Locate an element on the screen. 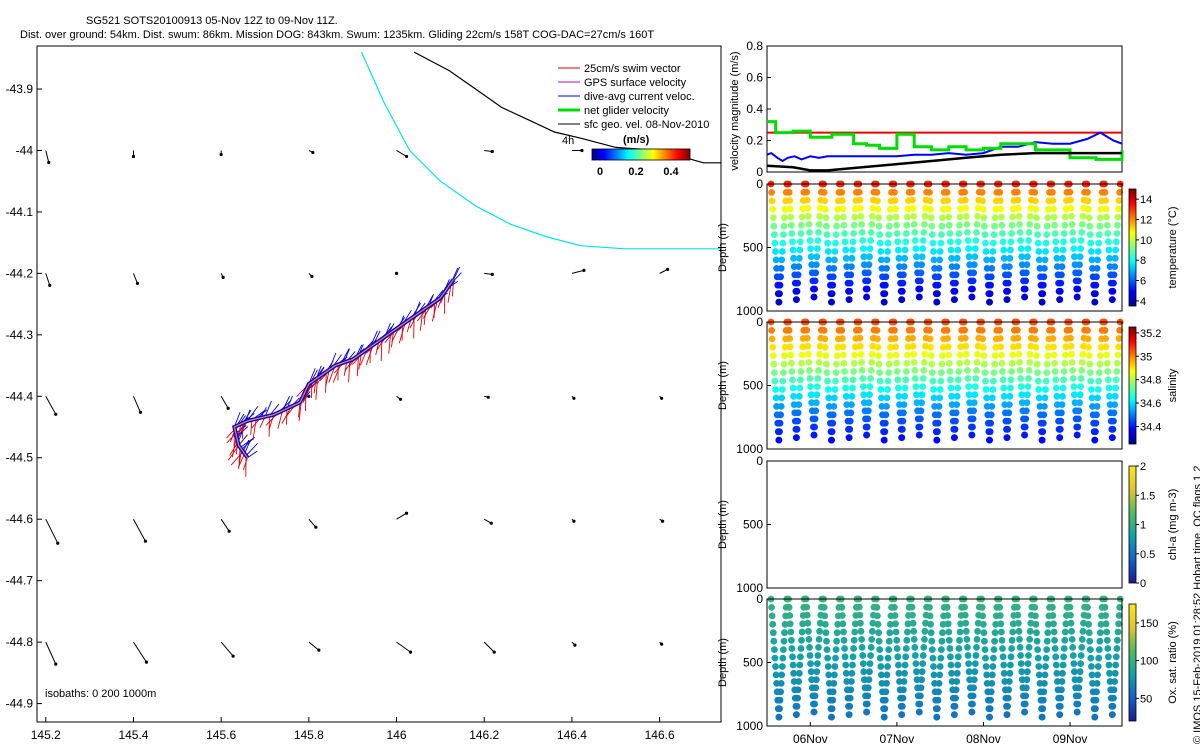  oxygen-section-colorbar-tick-label: 150 is located at coordinates (1149, 624).